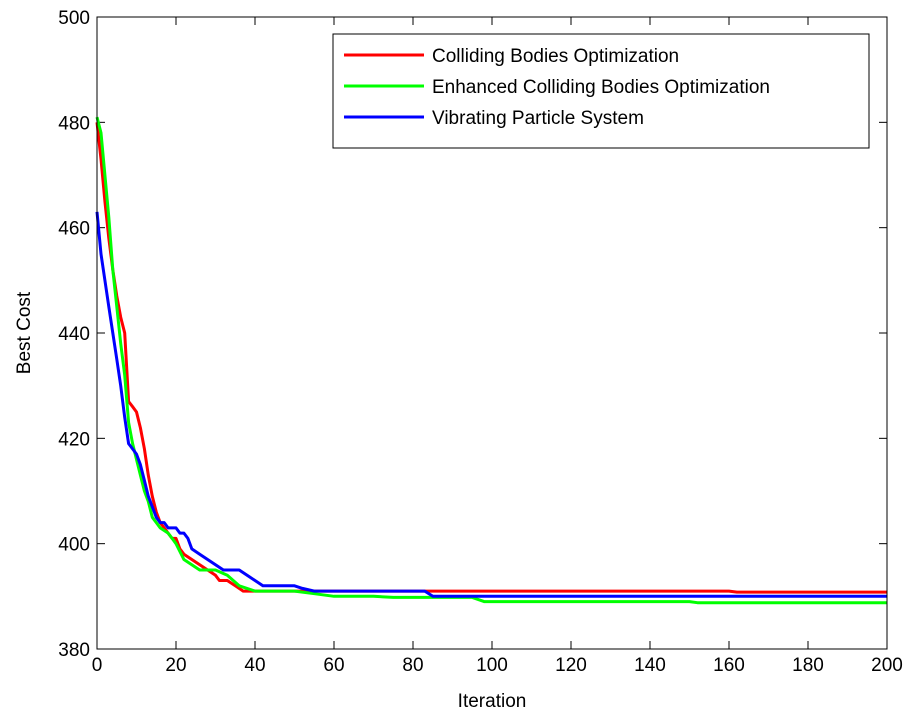 This screenshot has width=911, height=720. I want to click on x-tick-label: 60, so click(333, 665).